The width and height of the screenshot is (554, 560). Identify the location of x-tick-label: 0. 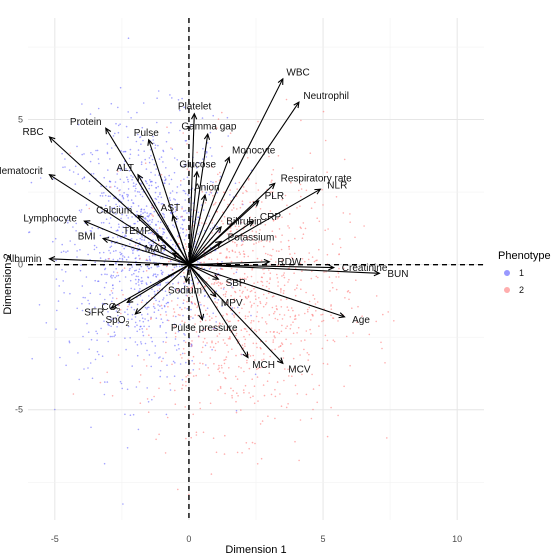
(188, 539).